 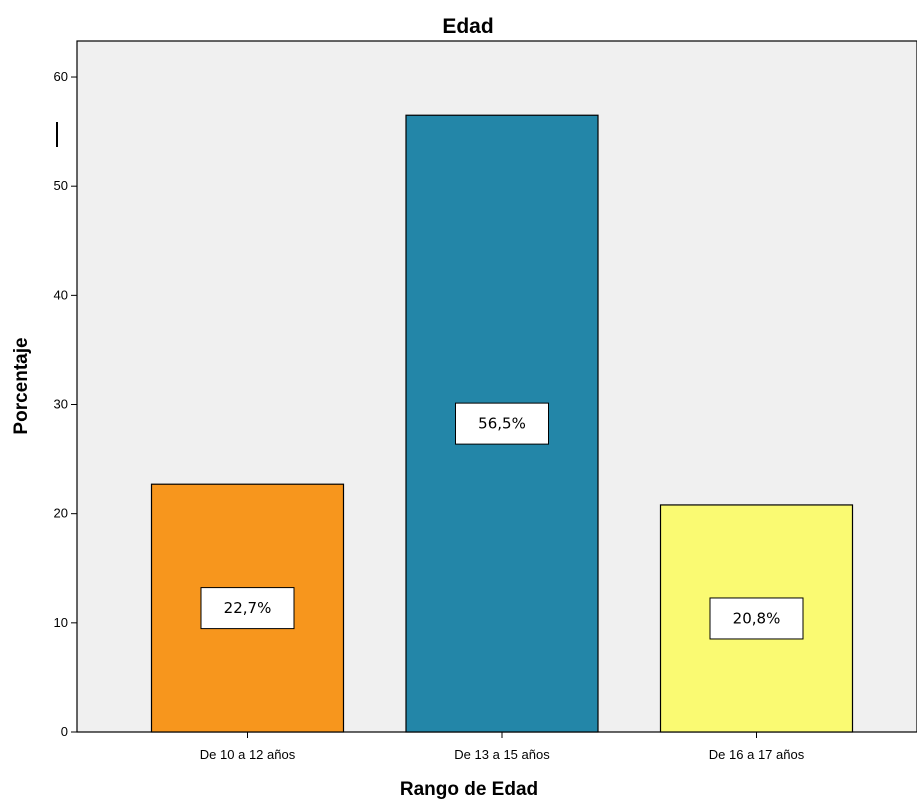 What do you see at coordinates (64, 731) in the screenshot?
I see `y-tick-label: 0` at bounding box center [64, 731].